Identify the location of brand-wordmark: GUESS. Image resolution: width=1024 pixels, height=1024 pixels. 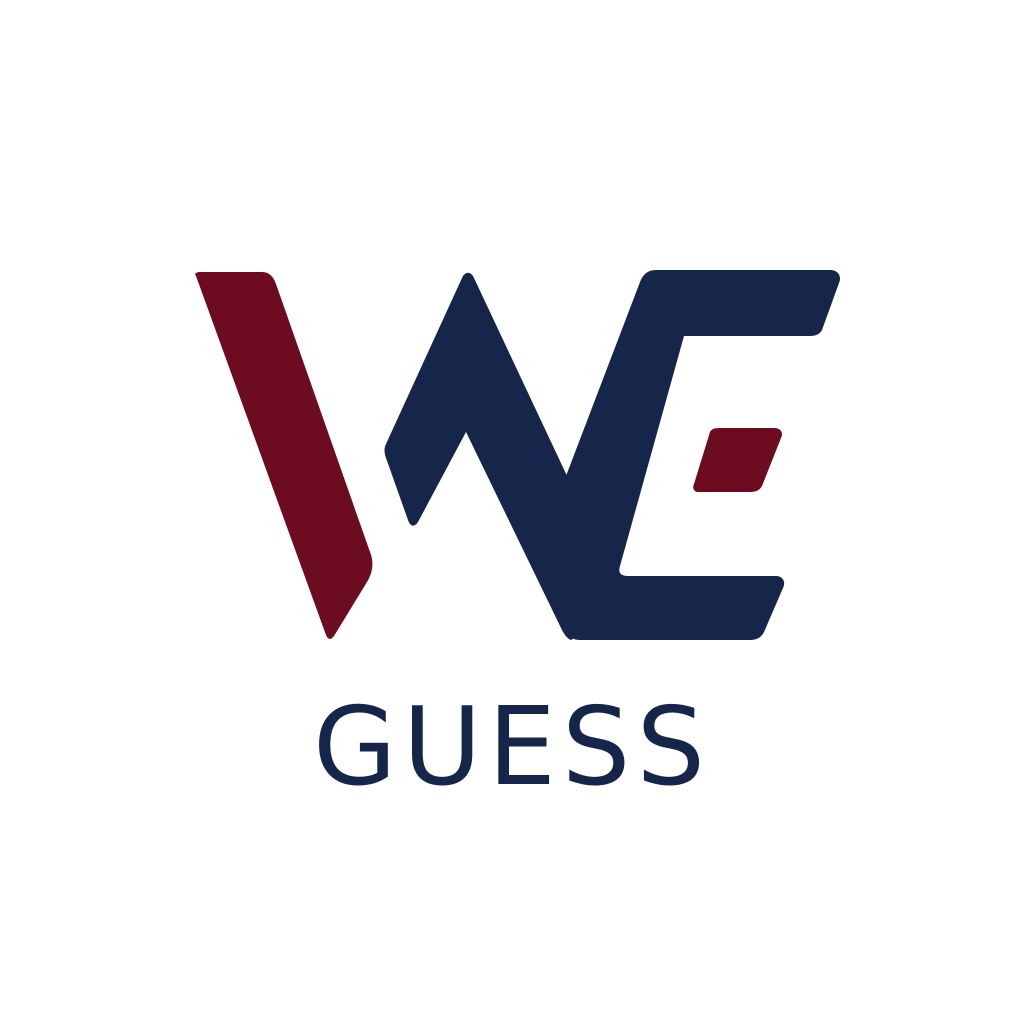
(512, 747).